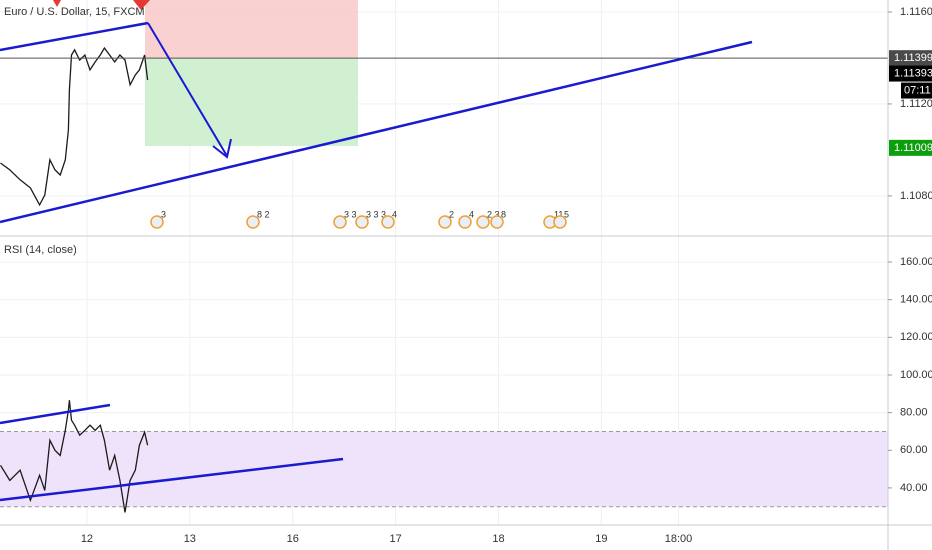  I want to click on y-tick-label: 80.00, so click(914, 413).